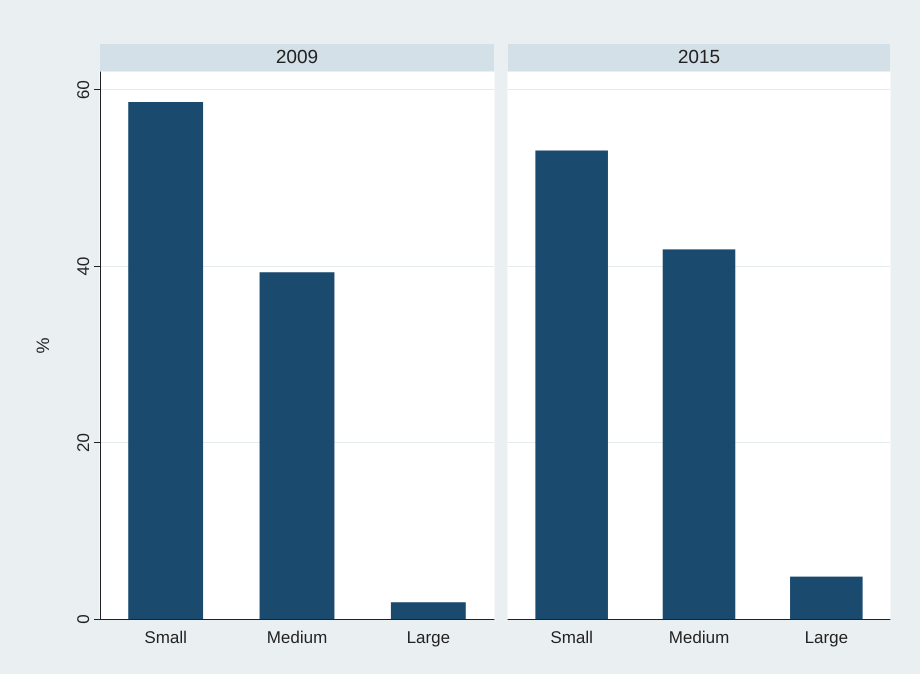 The width and height of the screenshot is (920, 674). What do you see at coordinates (43, 345) in the screenshot?
I see `y-axis-title: %` at bounding box center [43, 345].